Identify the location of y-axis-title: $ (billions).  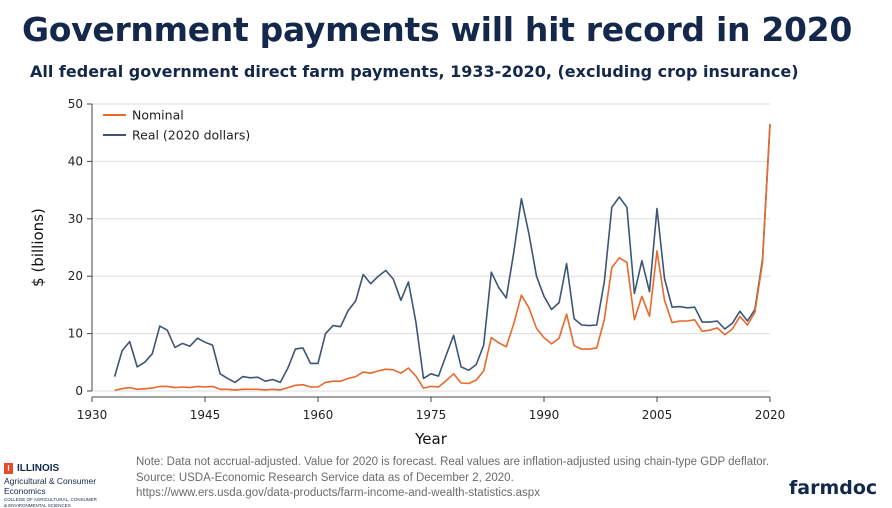
(38, 247).